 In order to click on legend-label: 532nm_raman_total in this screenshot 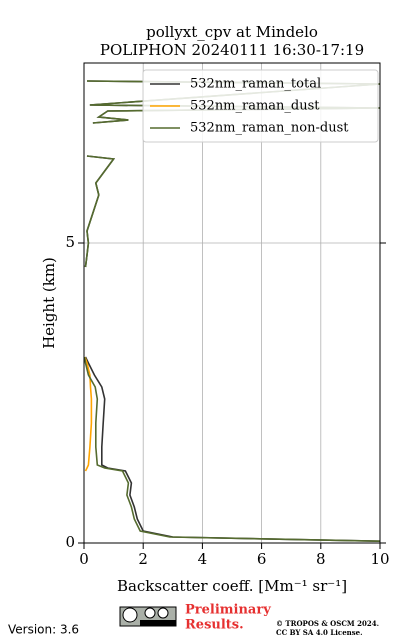, I will do `click(255, 84)`.